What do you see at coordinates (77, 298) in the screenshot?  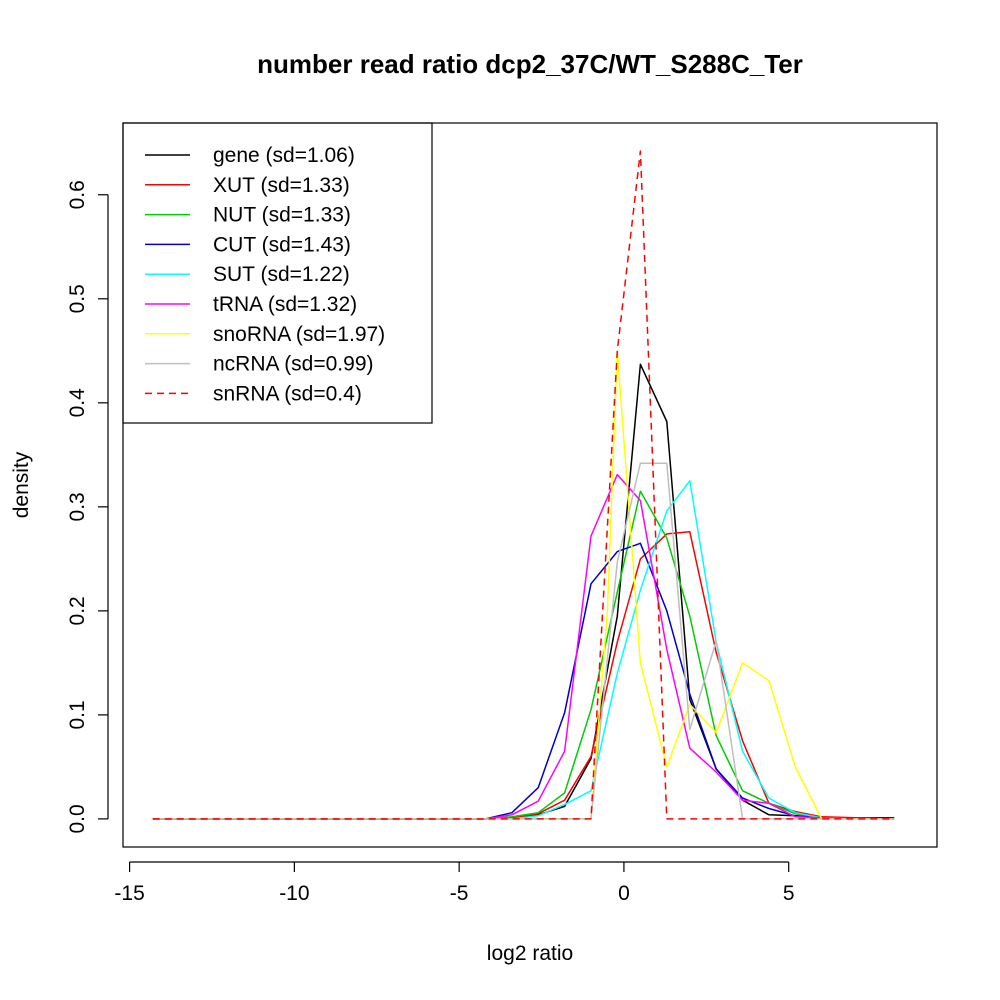 I see `y-tick-label: 0.5` at bounding box center [77, 298].